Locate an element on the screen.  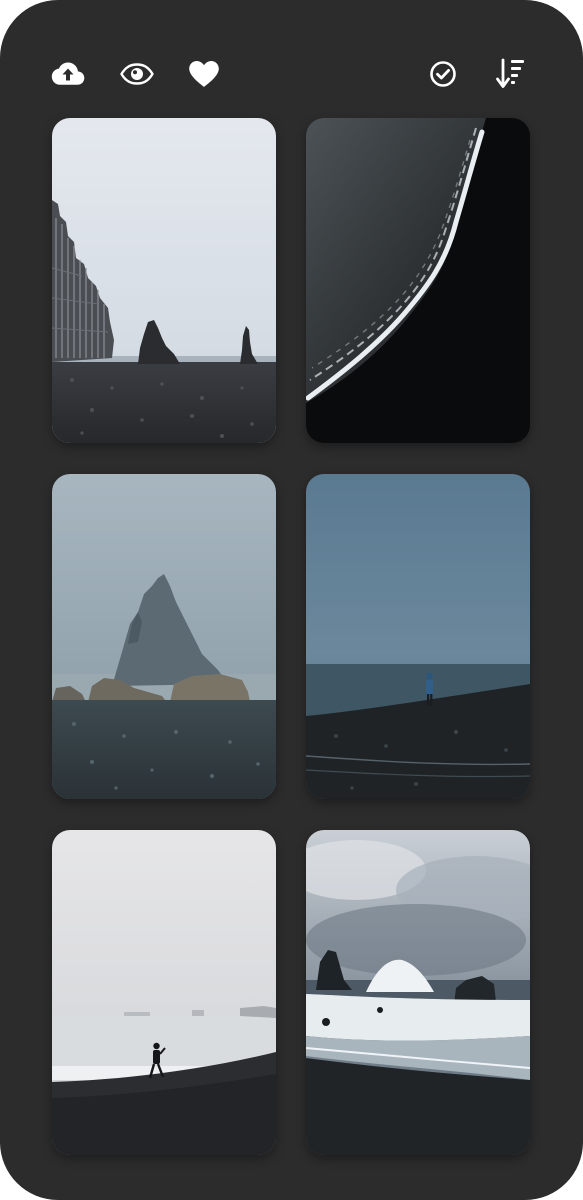
photo-basalt-columns is located at coordinates (164, 280).